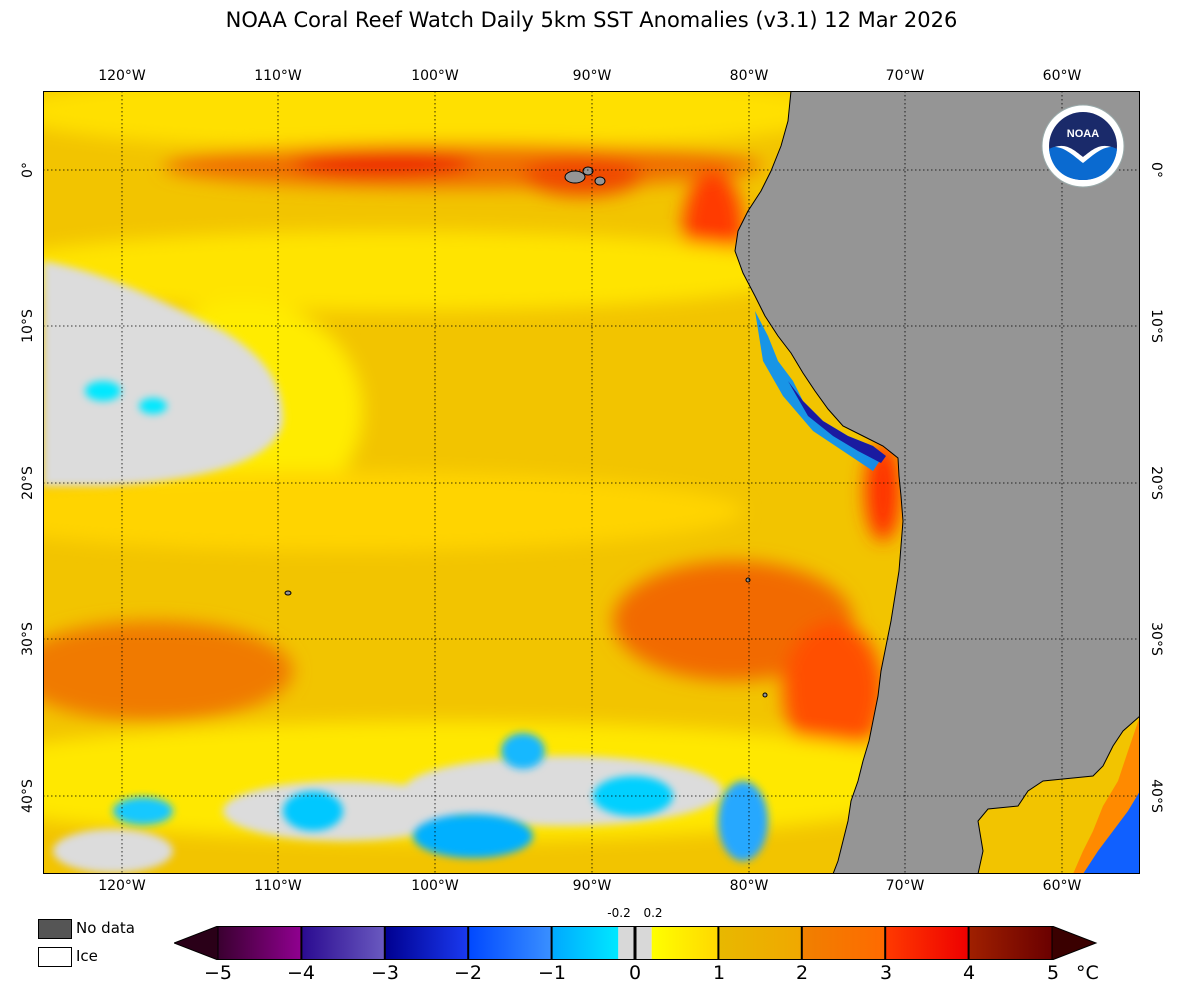  I want to click on ice-label: Ice, so click(87, 956).